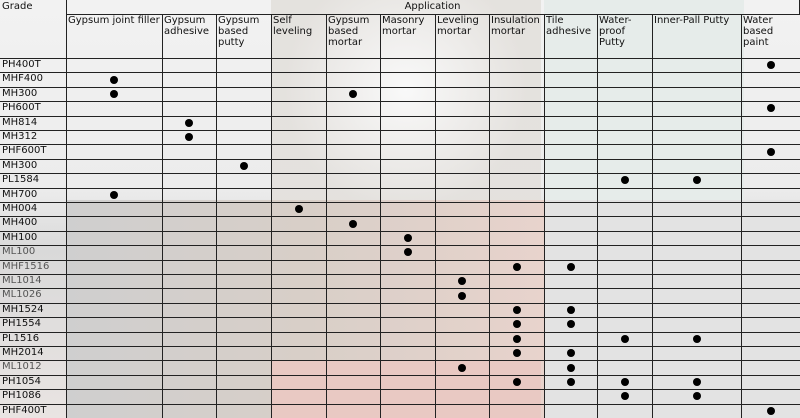 This screenshot has height=418, width=800. What do you see at coordinates (33, 80) in the screenshot?
I see `grade-cell: MHF400` at bounding box center [33, 80].